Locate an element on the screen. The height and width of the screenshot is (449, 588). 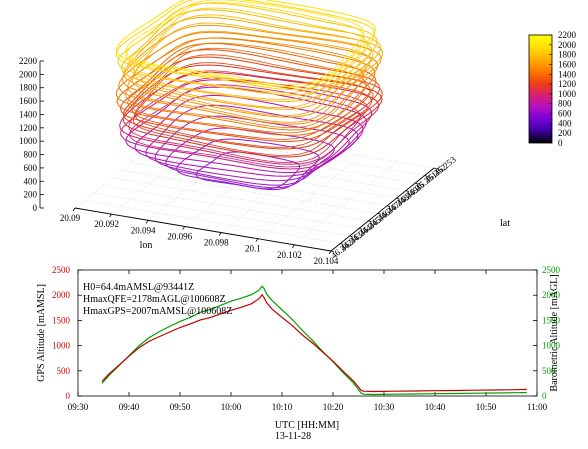
lat-axis-line is located at coordinates (382, 209).